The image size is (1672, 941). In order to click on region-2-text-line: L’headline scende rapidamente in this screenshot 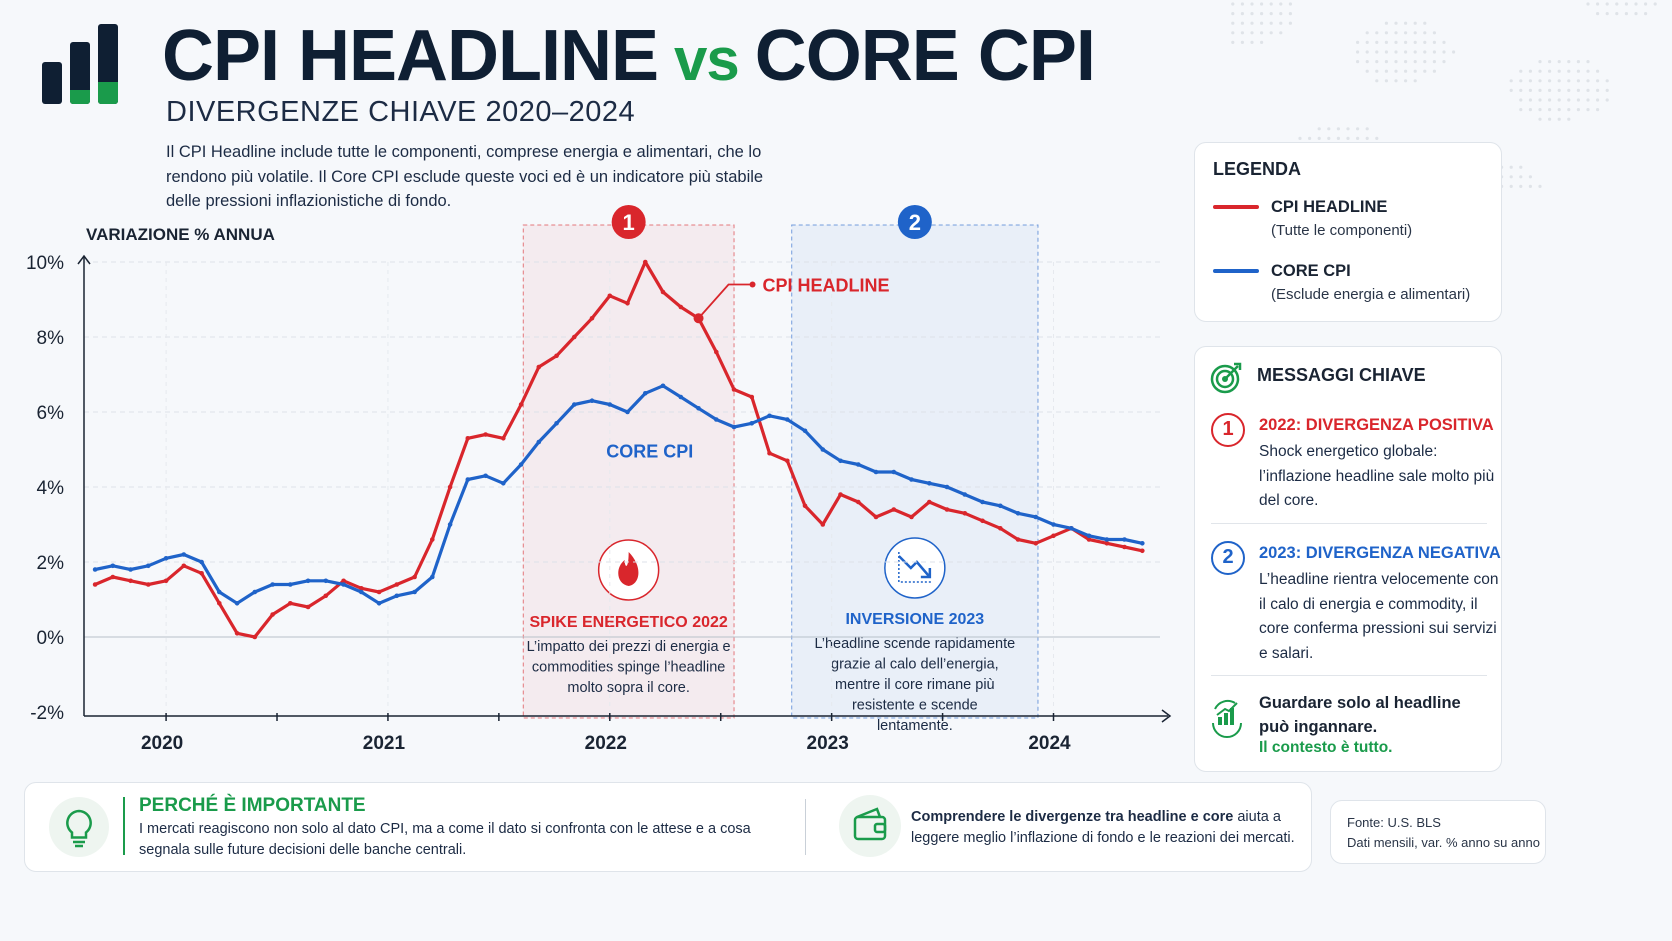, I will do `click(914, 644)`.